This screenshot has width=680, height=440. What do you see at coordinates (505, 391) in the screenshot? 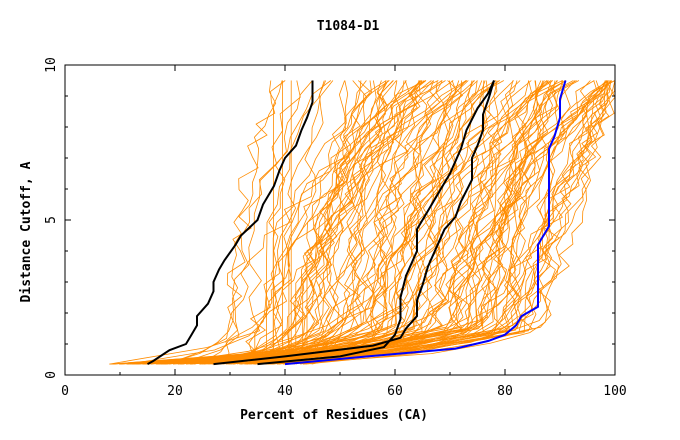
I see `x-tick-label: 80` at bounding box center [505, 391].